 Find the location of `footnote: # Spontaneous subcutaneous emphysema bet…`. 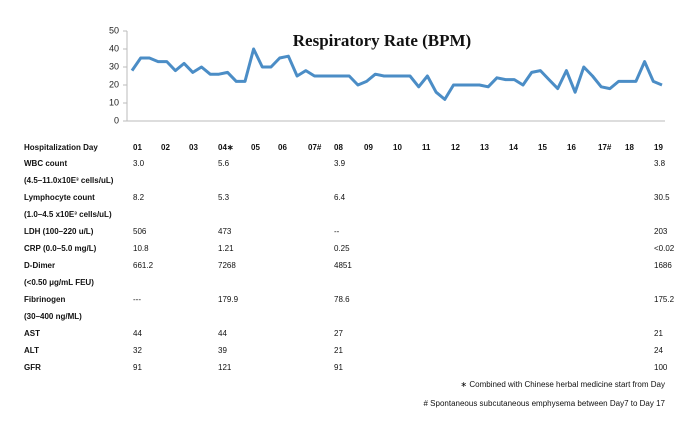

footnote: # Spontaneous subcutaneous emphysema bet… is located at coordinates (545, 403).